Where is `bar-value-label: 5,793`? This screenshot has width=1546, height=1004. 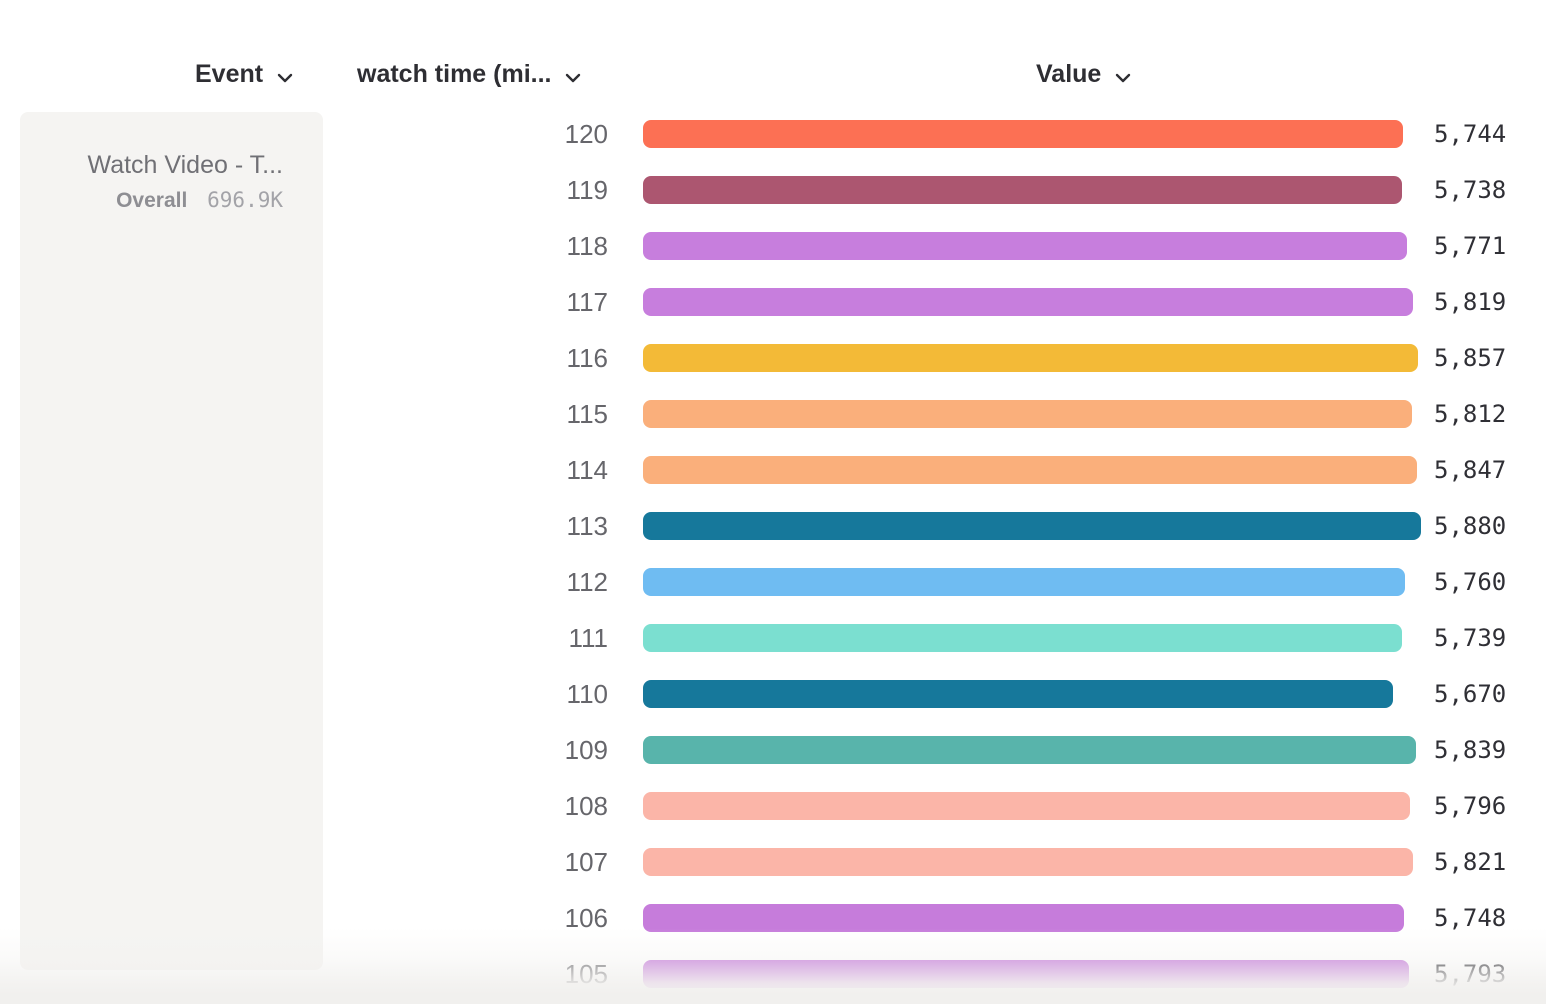 bar-value-label: 5,793 is located at coordinates (1470, 974).